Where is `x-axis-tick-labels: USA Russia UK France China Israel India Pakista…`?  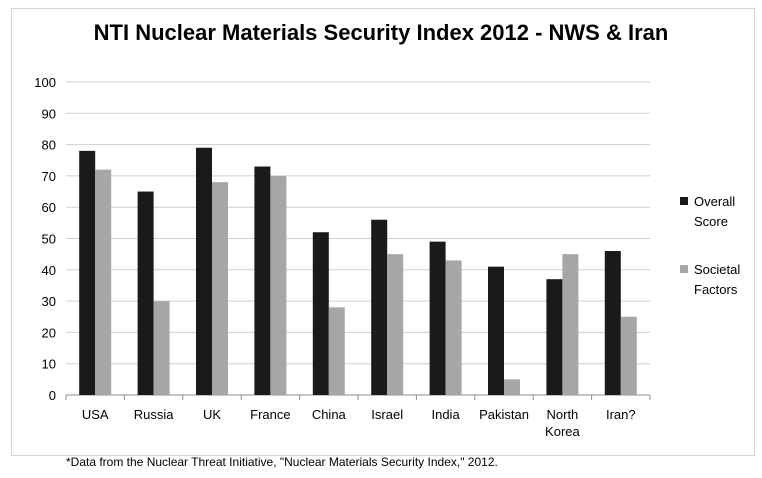
x-axis-tick-labels: USA Russia UK France China Israel India Pakista… is located at coordinates (359, 423).